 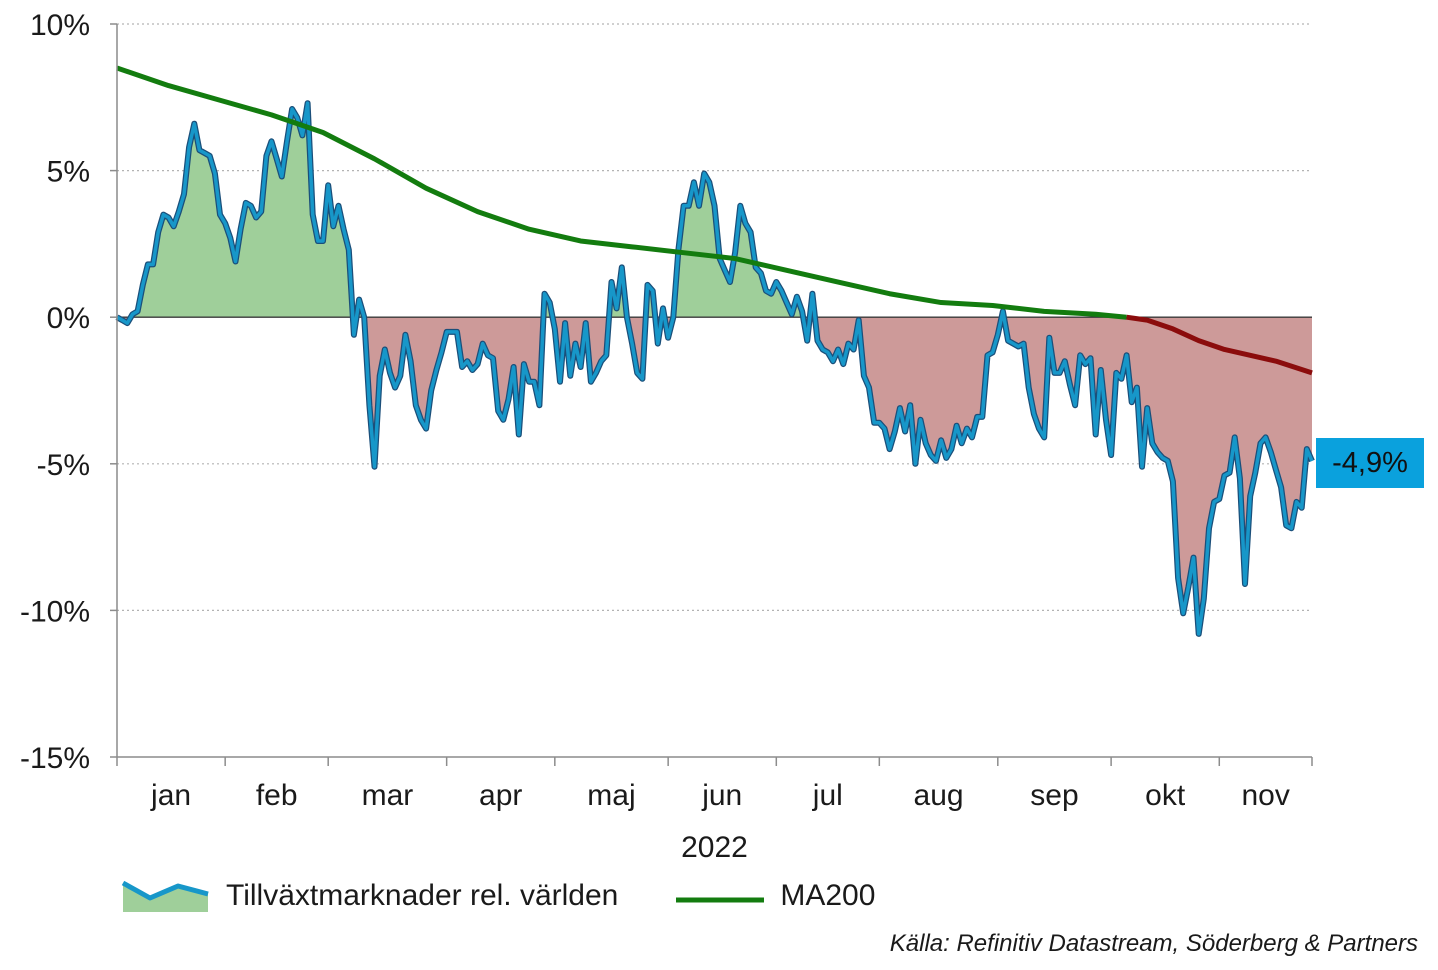 I want to click on legend-label-emerging-markets: Tillväxtmarknader rel. världen, so click(x=422, y=895).